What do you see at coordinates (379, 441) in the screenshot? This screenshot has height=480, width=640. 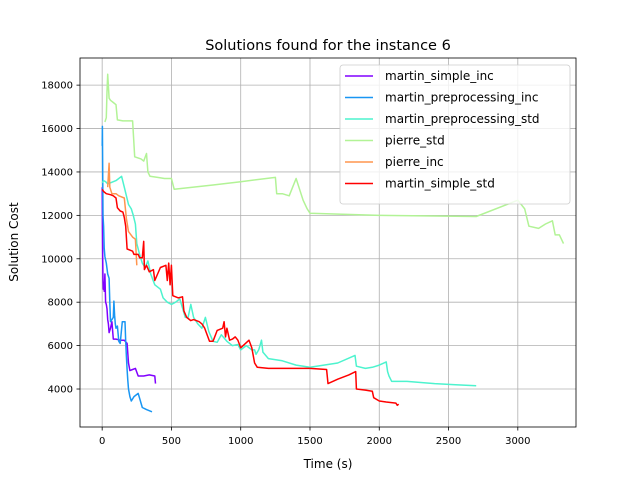 I see `x-tick-label: 2000` at bounding box center [379, 441].